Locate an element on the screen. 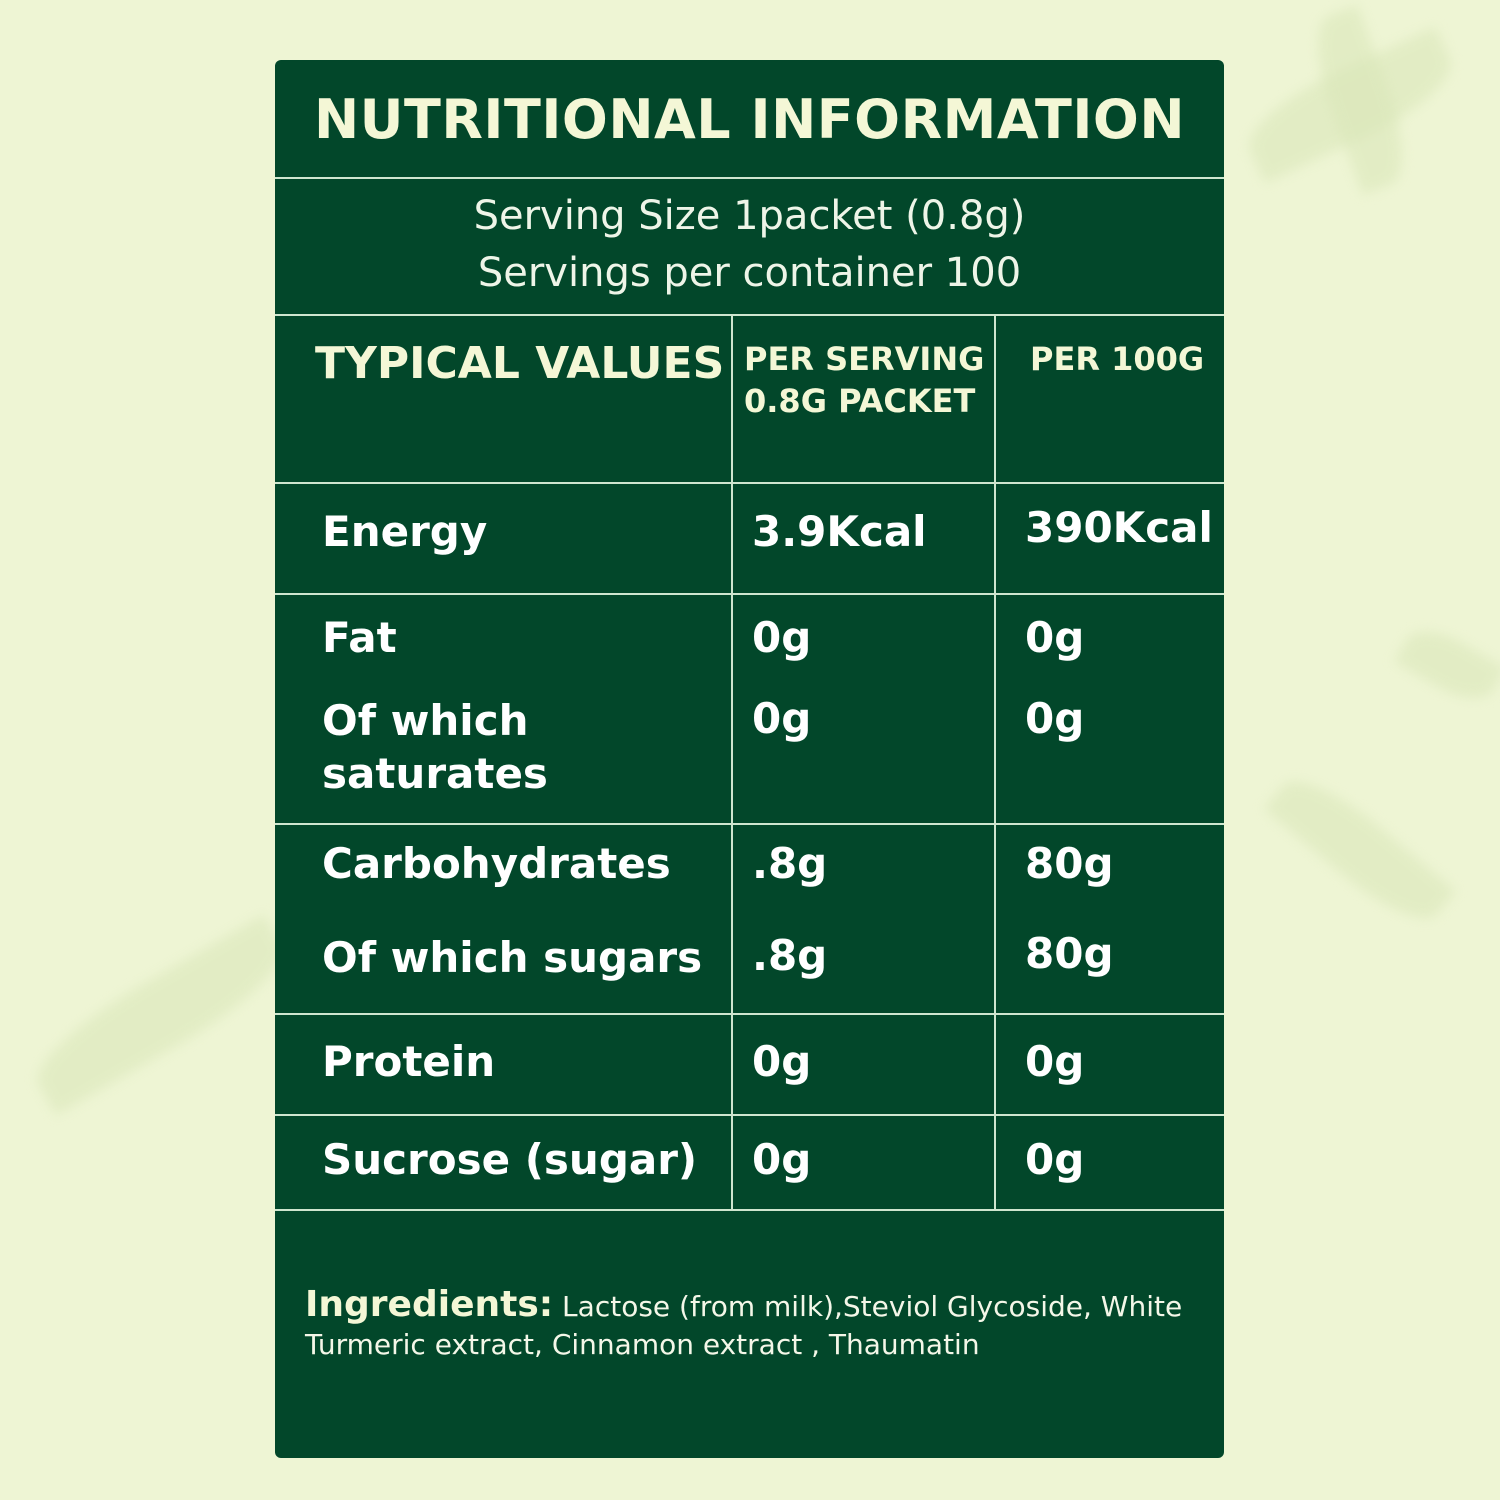  row-label-protein: Protein is located at coordinates (409, 1061).